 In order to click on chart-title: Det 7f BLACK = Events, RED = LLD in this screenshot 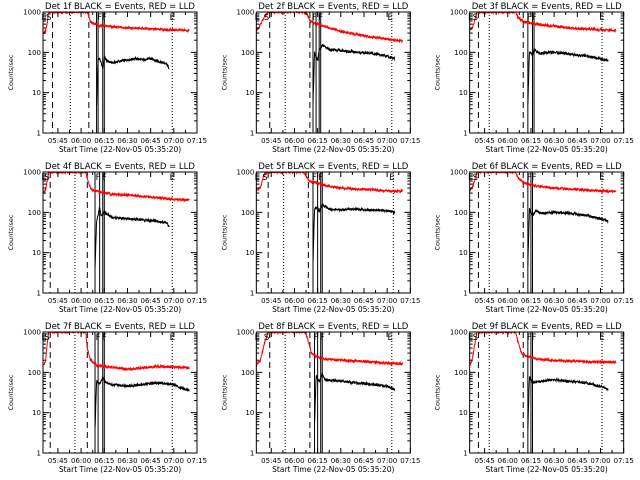, I will do `click(120, 327)`.